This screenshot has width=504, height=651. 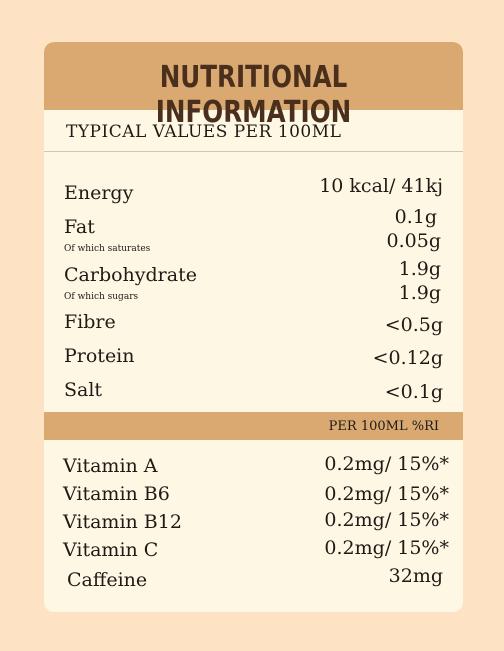 I want to click on nutrient-label-fibre: Fibre, so click(x=90, y=322).